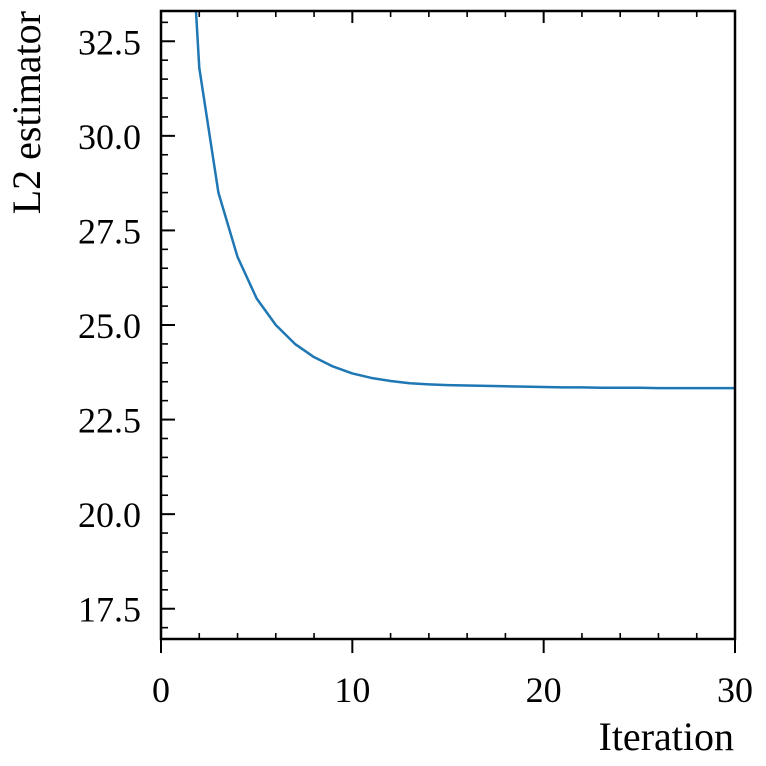  I want to click on y-tick-label: 20.0, so click(109, 515).